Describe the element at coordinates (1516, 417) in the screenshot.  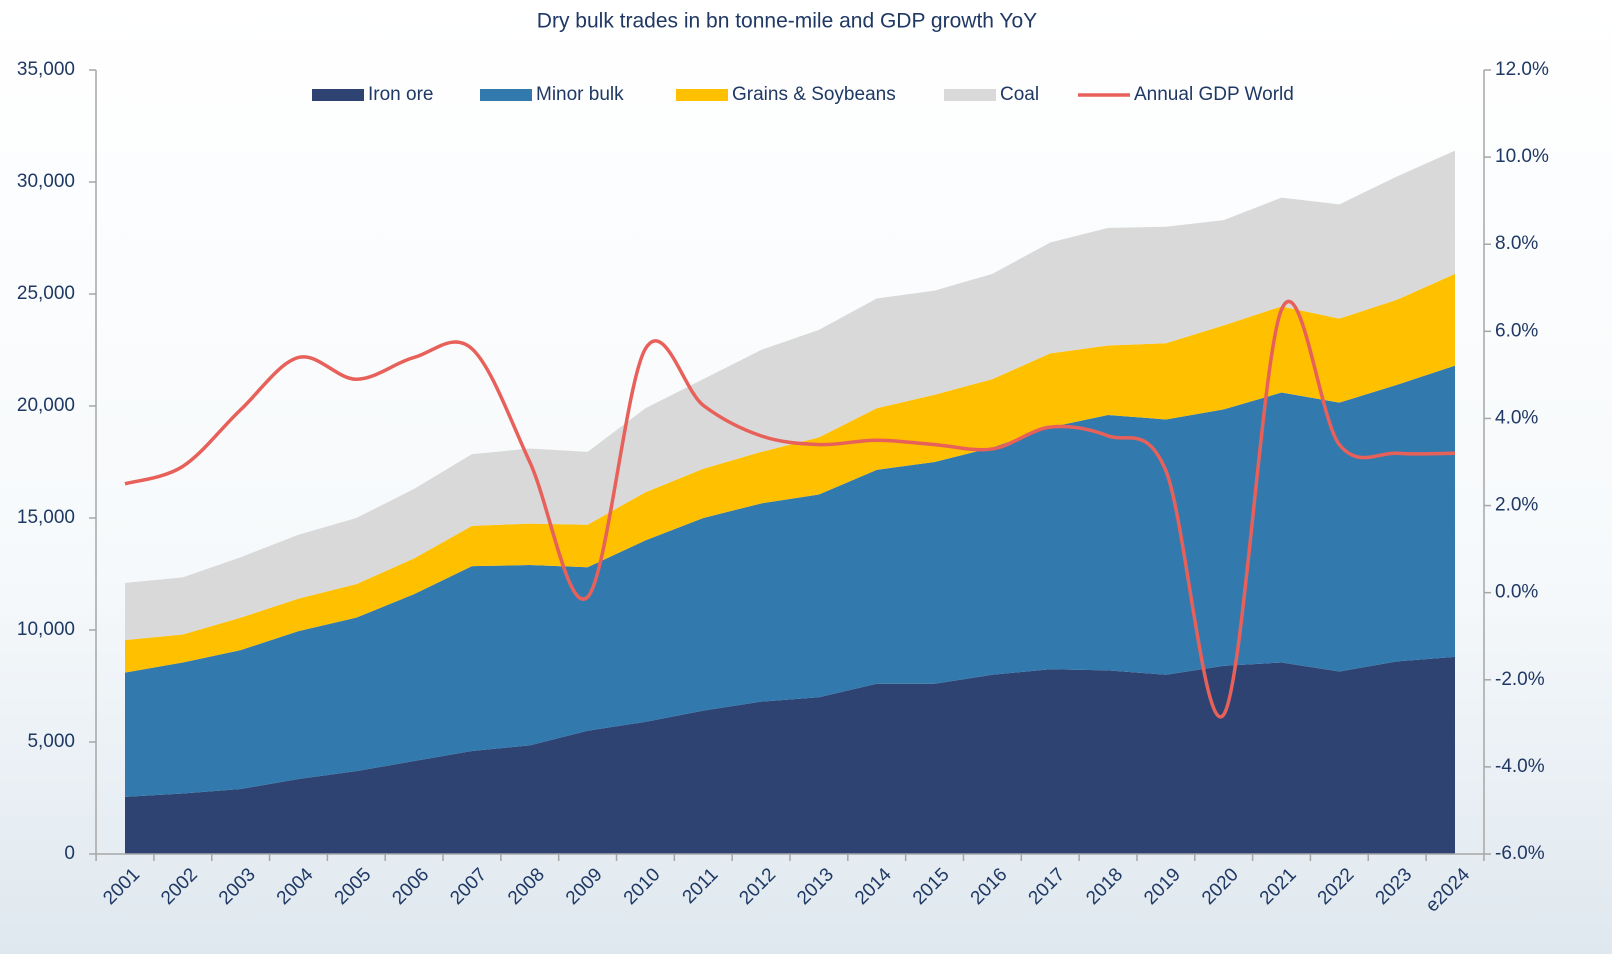
I see `y2-tick-label: 4.0%` at that location.